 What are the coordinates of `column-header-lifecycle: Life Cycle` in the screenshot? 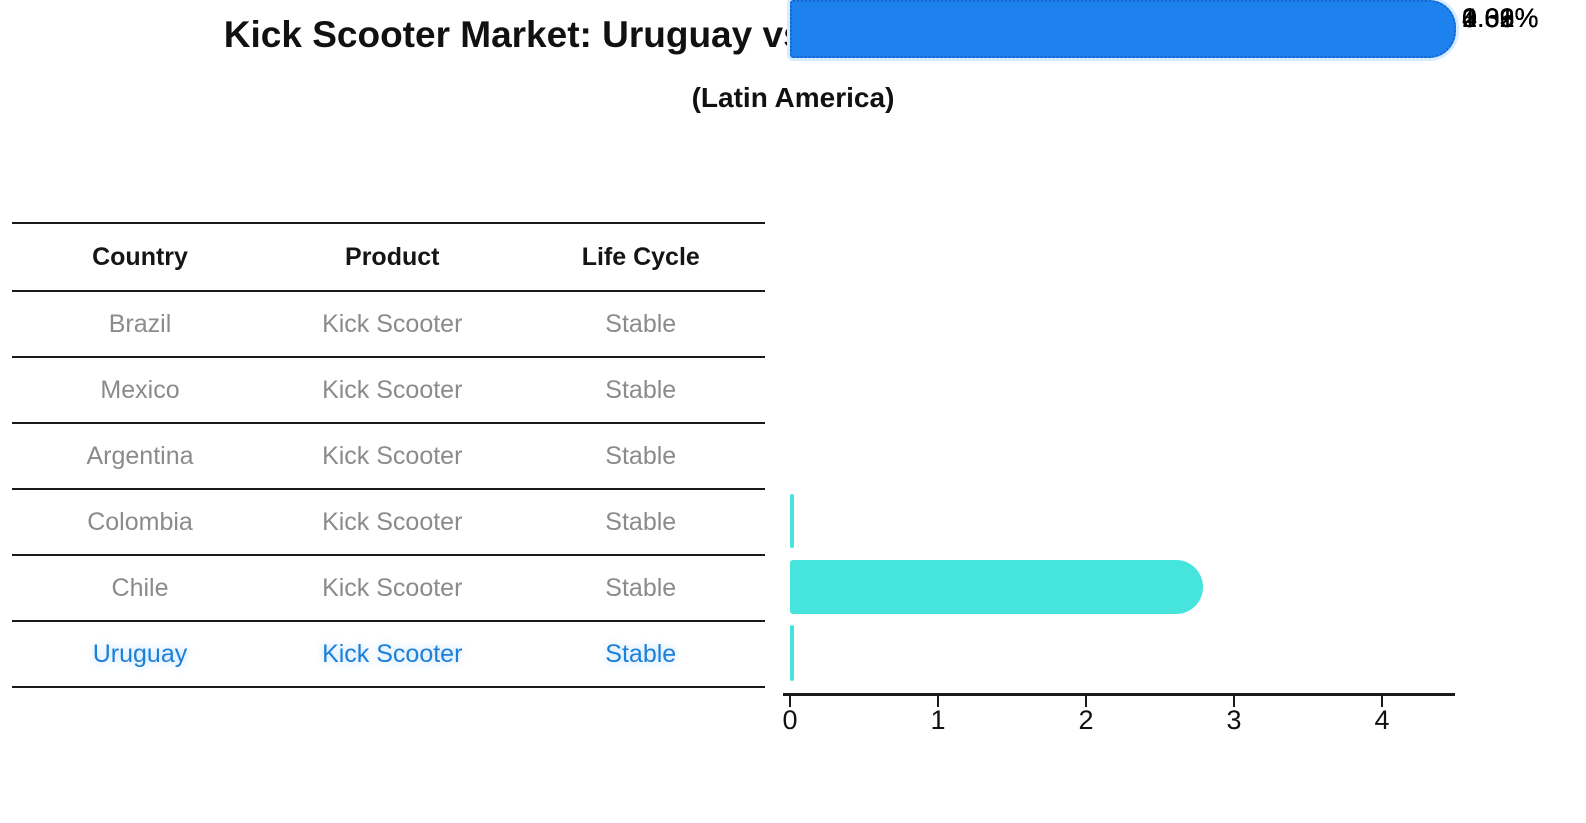 It's located at (640, 256).